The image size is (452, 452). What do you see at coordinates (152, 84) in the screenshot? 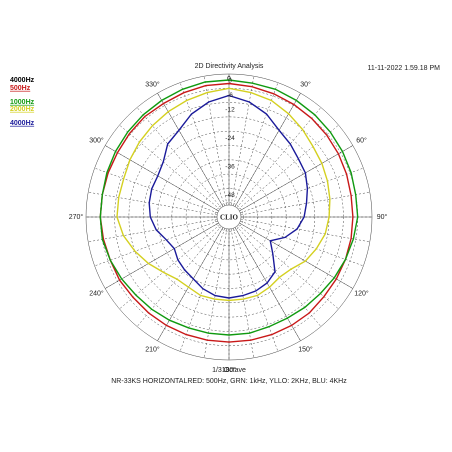
I see `angle-tick-label: 330°` at bounding box center [152, 84].